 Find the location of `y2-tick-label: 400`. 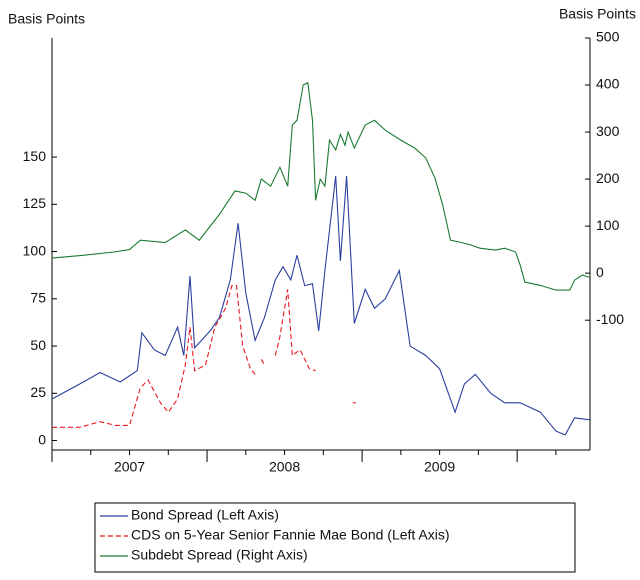

y2-tick-label: 400 is located at coordinates (608, 84).